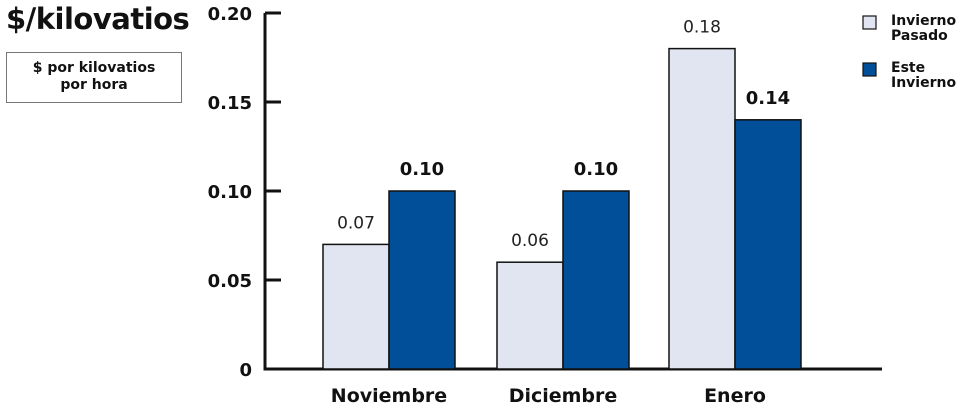 This screenshot has width=974, height=412. What do you see at coordinates (702, 28) in the screenshot?
I see `data-label: 0.18` at bounding box center [702, 28].